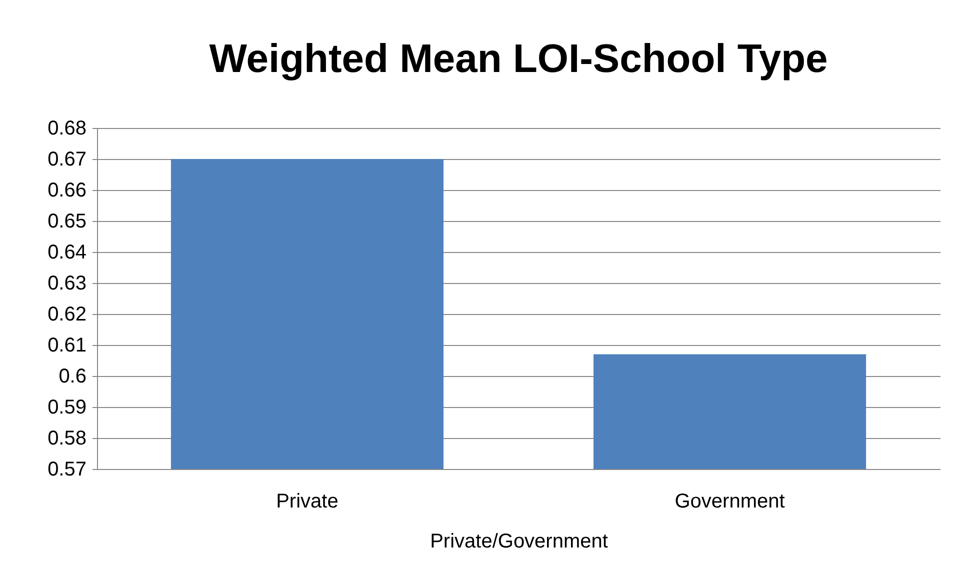 The height and width of the screenshot is (582, 954). What do you see at coordinates (67, 439) in the screenshot?
I see `y-tick-label: 0.58` at bounding box center [67, 439].